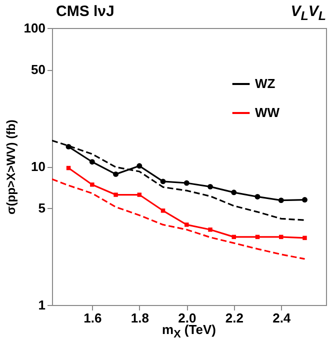 The image size is (332, 348). I want to click on y-tick-label: 50, so click(38, 70).